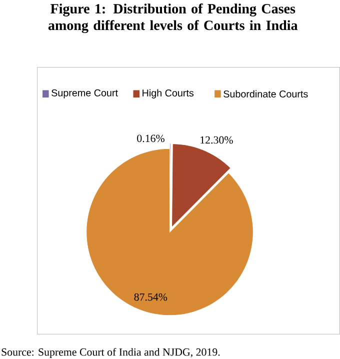 The width and height of the screenshot is (340, 359). I want to click on data-label: 87.54%, so click(151, 297).